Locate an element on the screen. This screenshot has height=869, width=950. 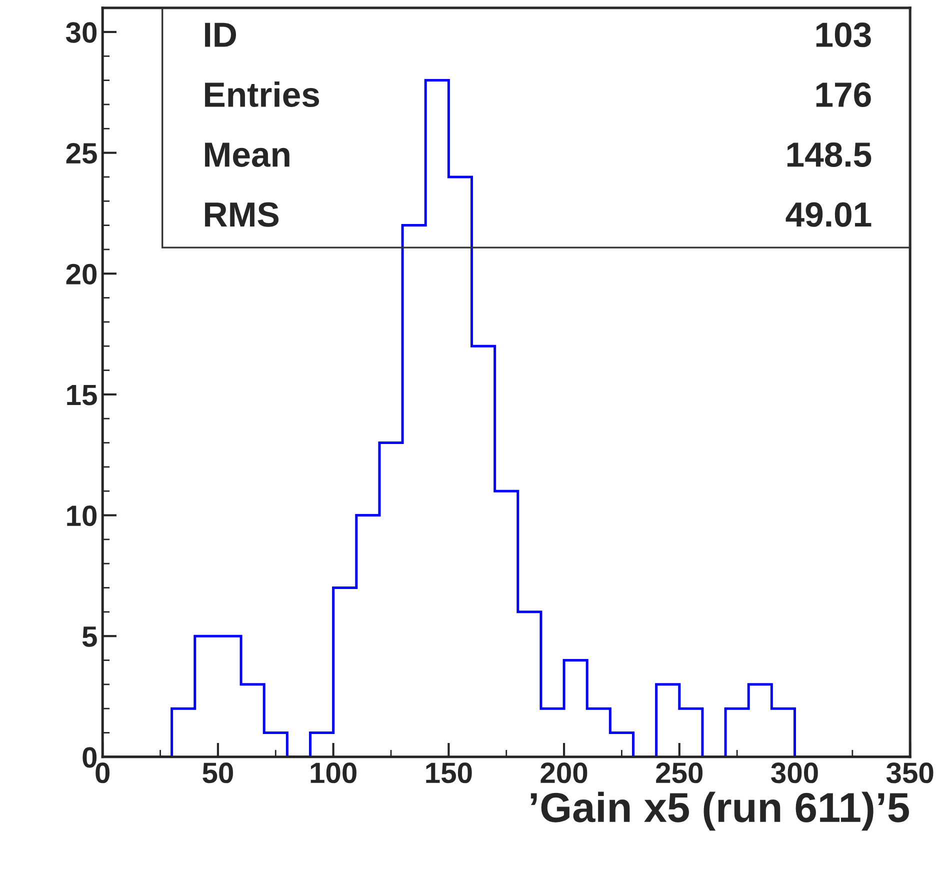
annotation: 176 is located at coordinates (843, 95).